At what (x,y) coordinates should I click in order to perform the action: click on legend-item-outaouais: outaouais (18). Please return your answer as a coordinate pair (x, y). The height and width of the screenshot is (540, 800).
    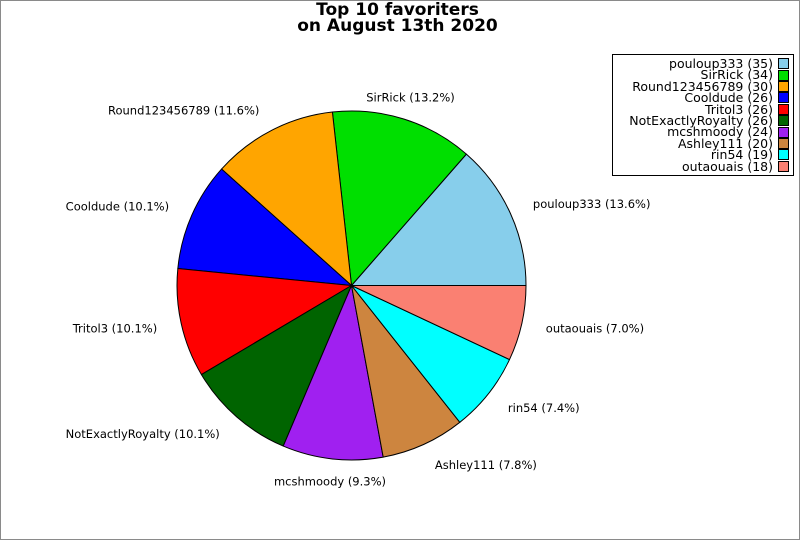
    Looking at the image, I should click on (701, 166).